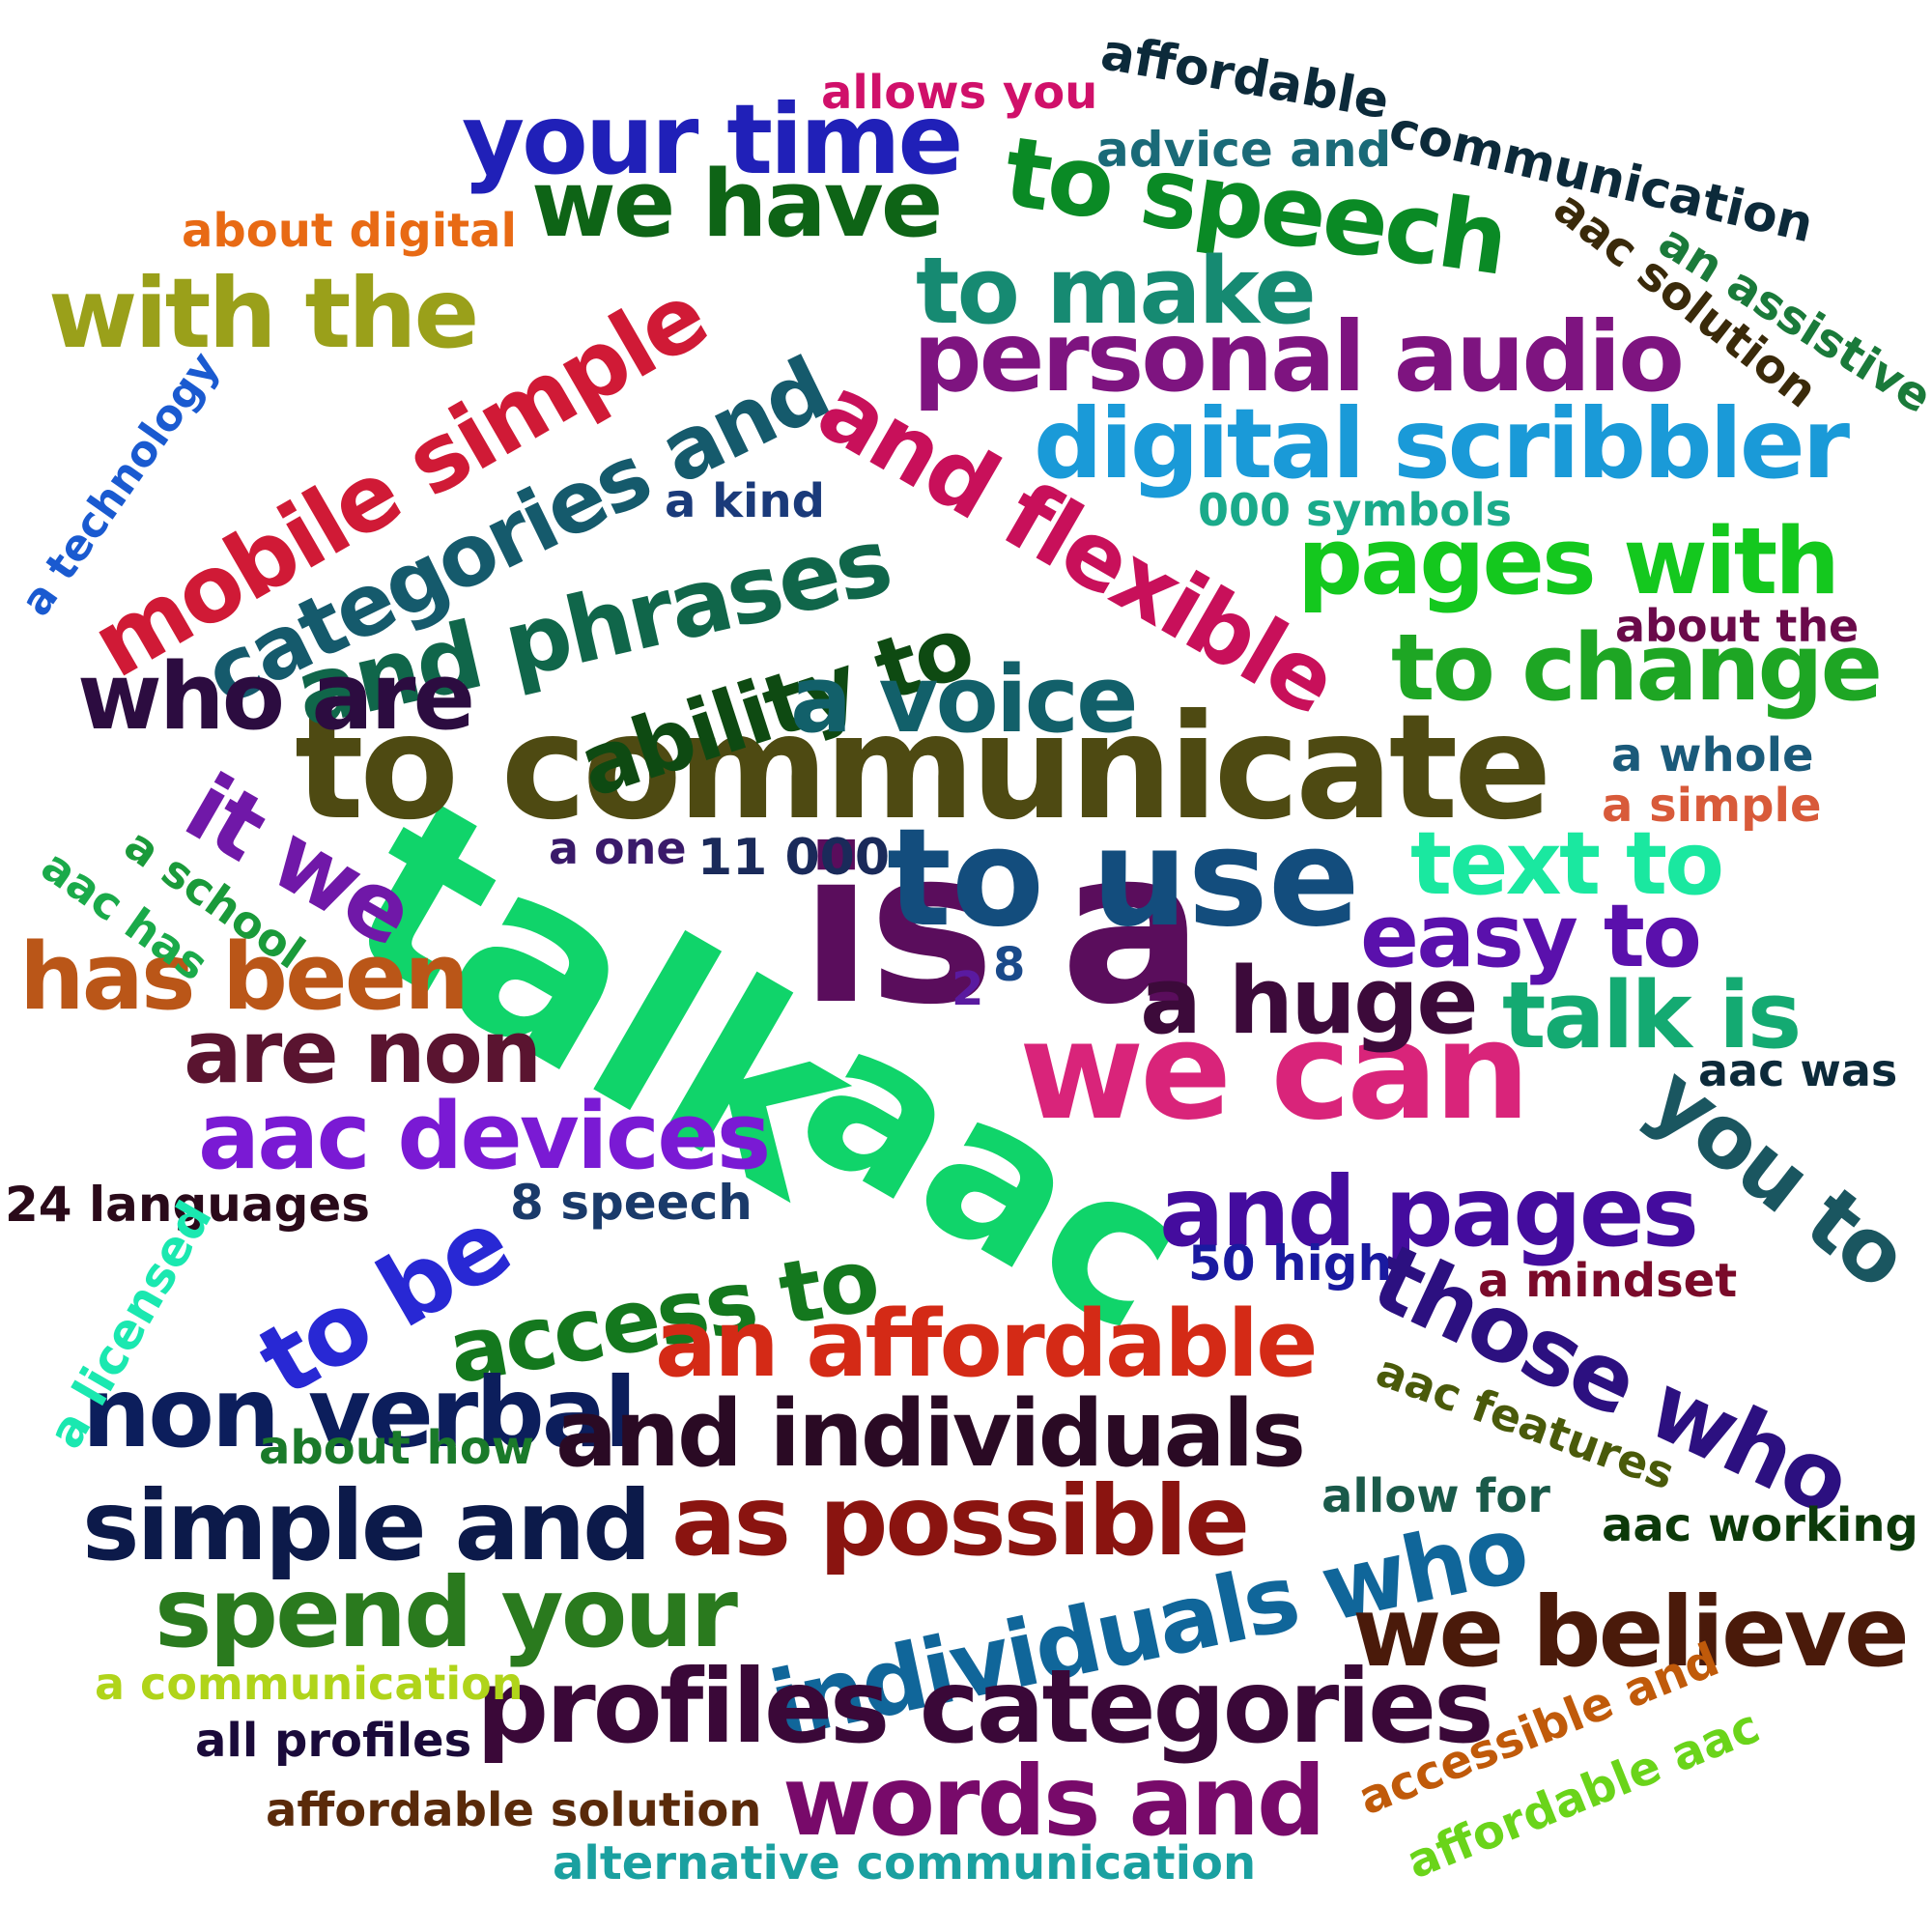 This screenshot has height=1932, width=1932. What do you see at coordinates (794, 858) in the screenshot?
I see `word-11-000: 11 000` at bounding box center [794, 858].